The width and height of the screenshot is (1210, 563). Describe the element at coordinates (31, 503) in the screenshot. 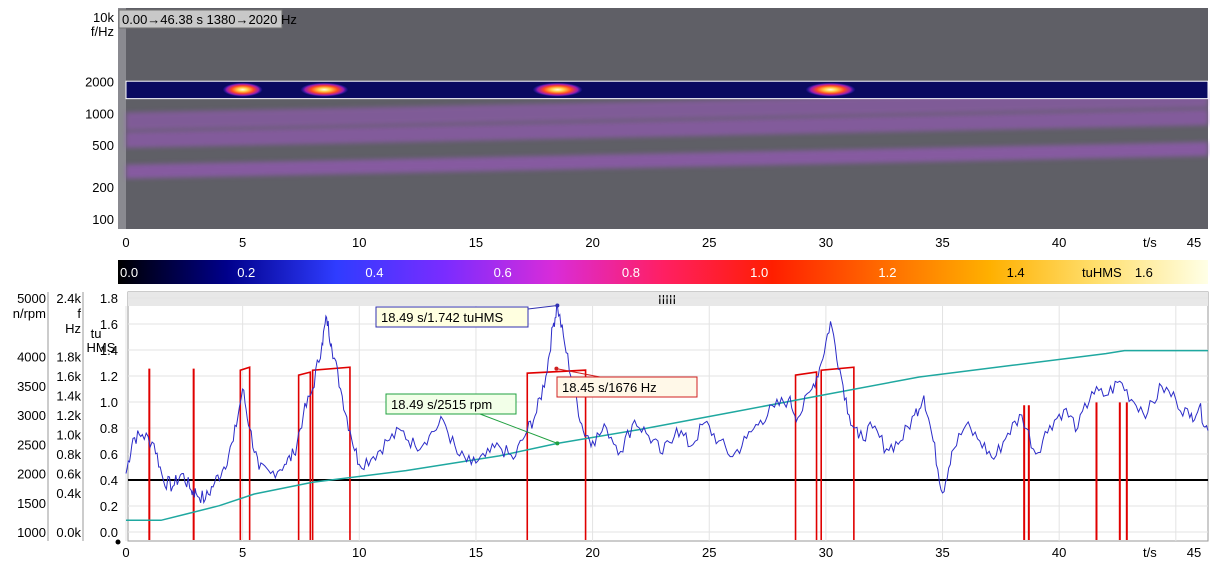

I see `rpm-axis-tick: 1500` at that location.